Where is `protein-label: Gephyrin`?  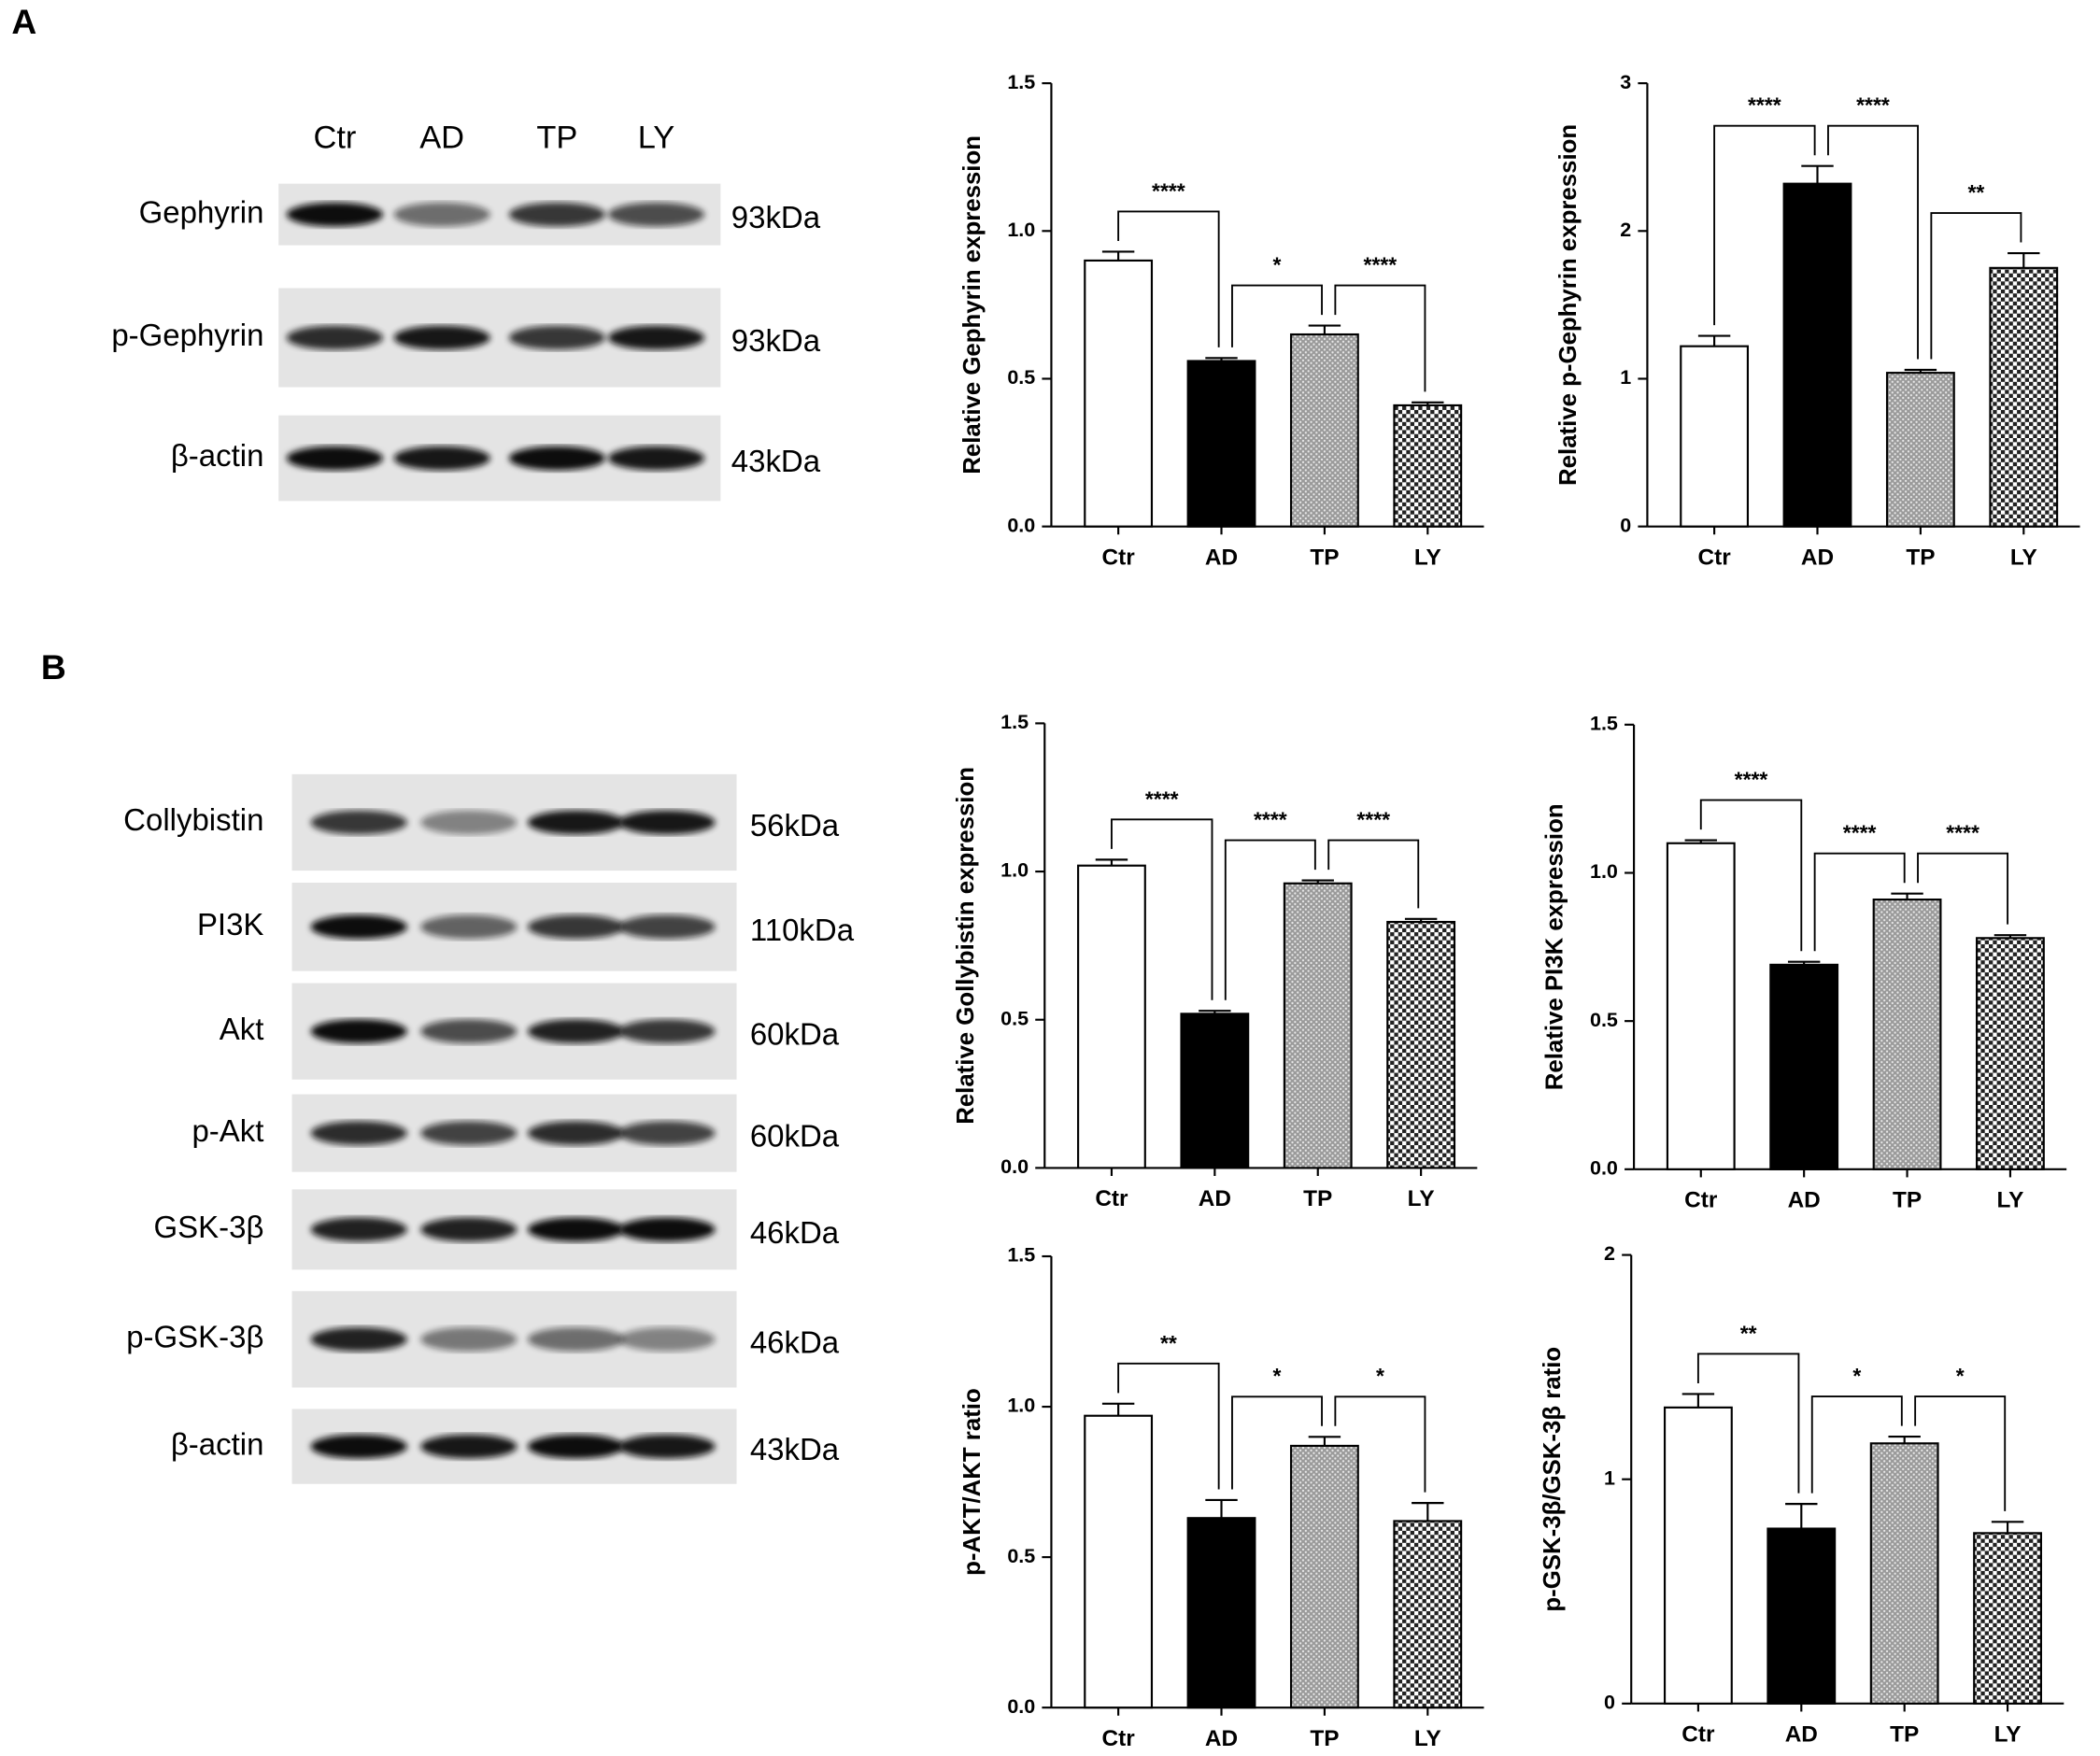 protein-label: Gephyrin is located at coordinates (202, 211).